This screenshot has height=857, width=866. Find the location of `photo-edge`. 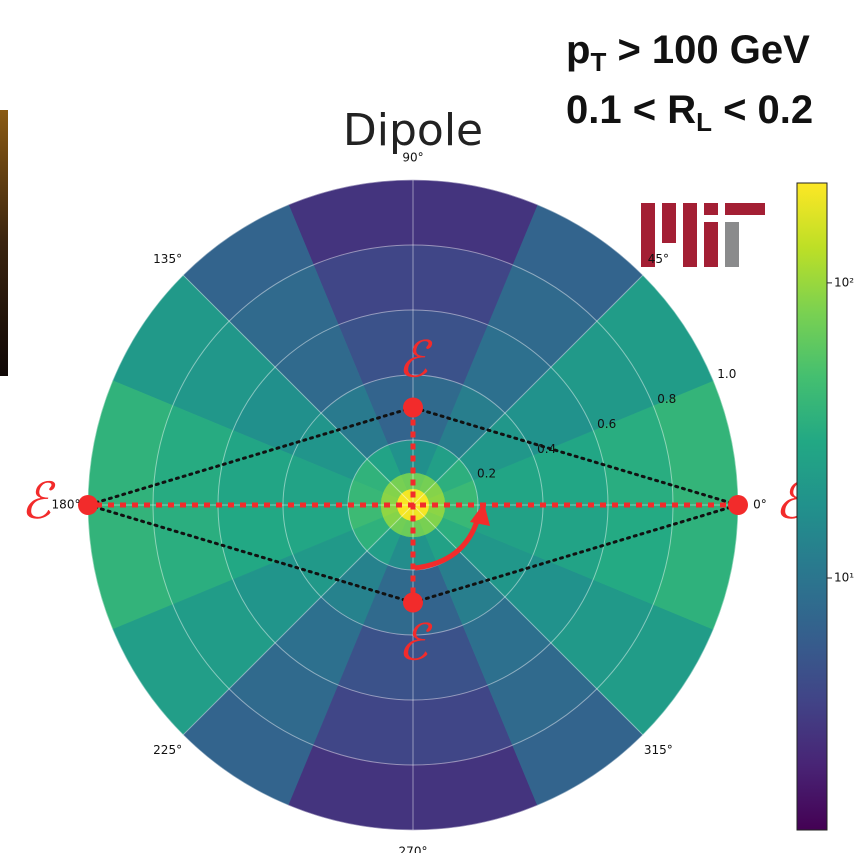

photo-edge is located at coordinates (4, 243).